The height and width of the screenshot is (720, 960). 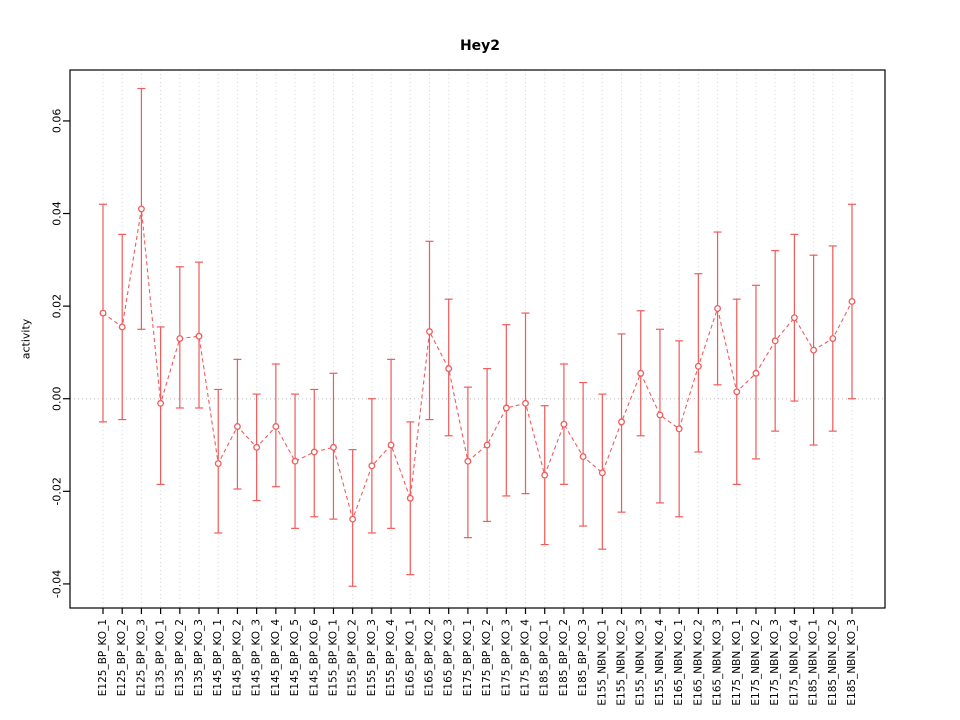 What do you see at coordinates (679, 662) in the screenshot?
I see `x-tick-label: E165_NBN_KO_1` at bounding box center [679, 662].